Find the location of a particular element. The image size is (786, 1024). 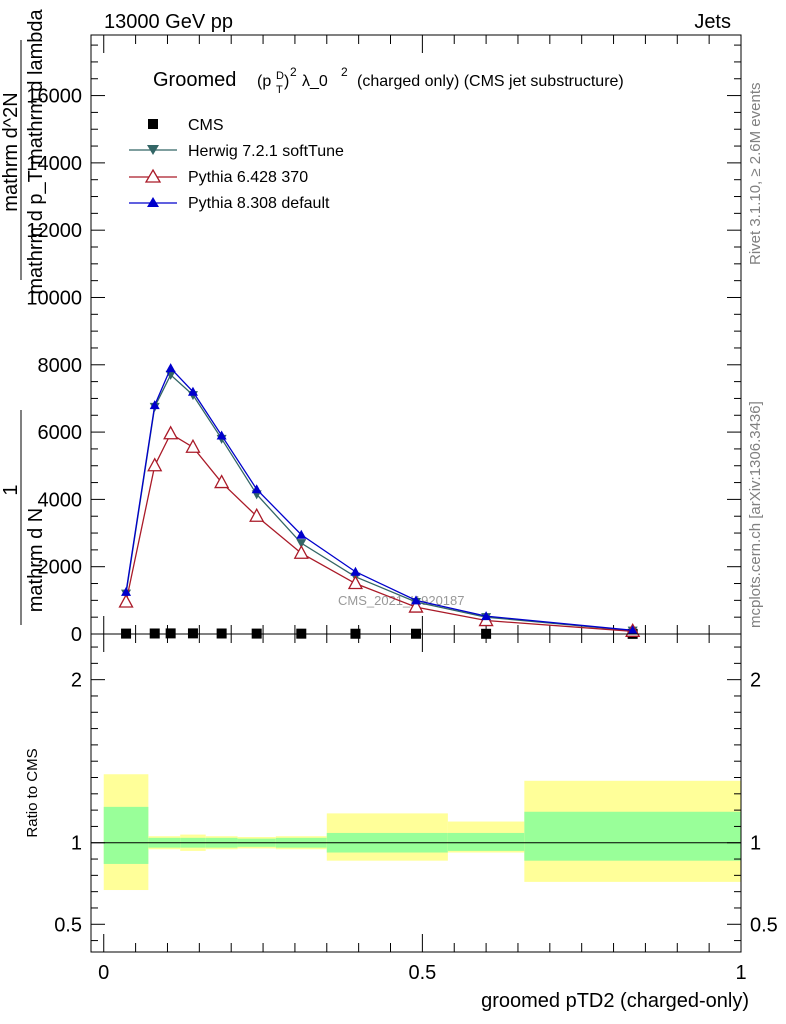

legend-item-cms: CMS is located at coordinates (186, 125).